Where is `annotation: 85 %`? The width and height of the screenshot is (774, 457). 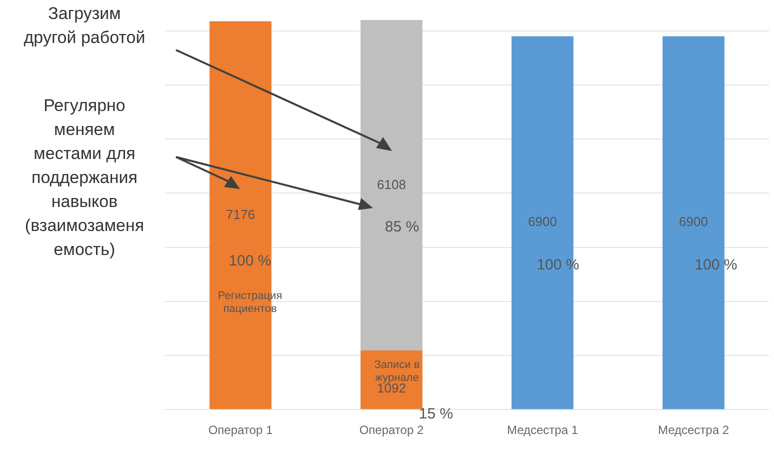 annotation: 85 % is located at coordinates (402, 227).